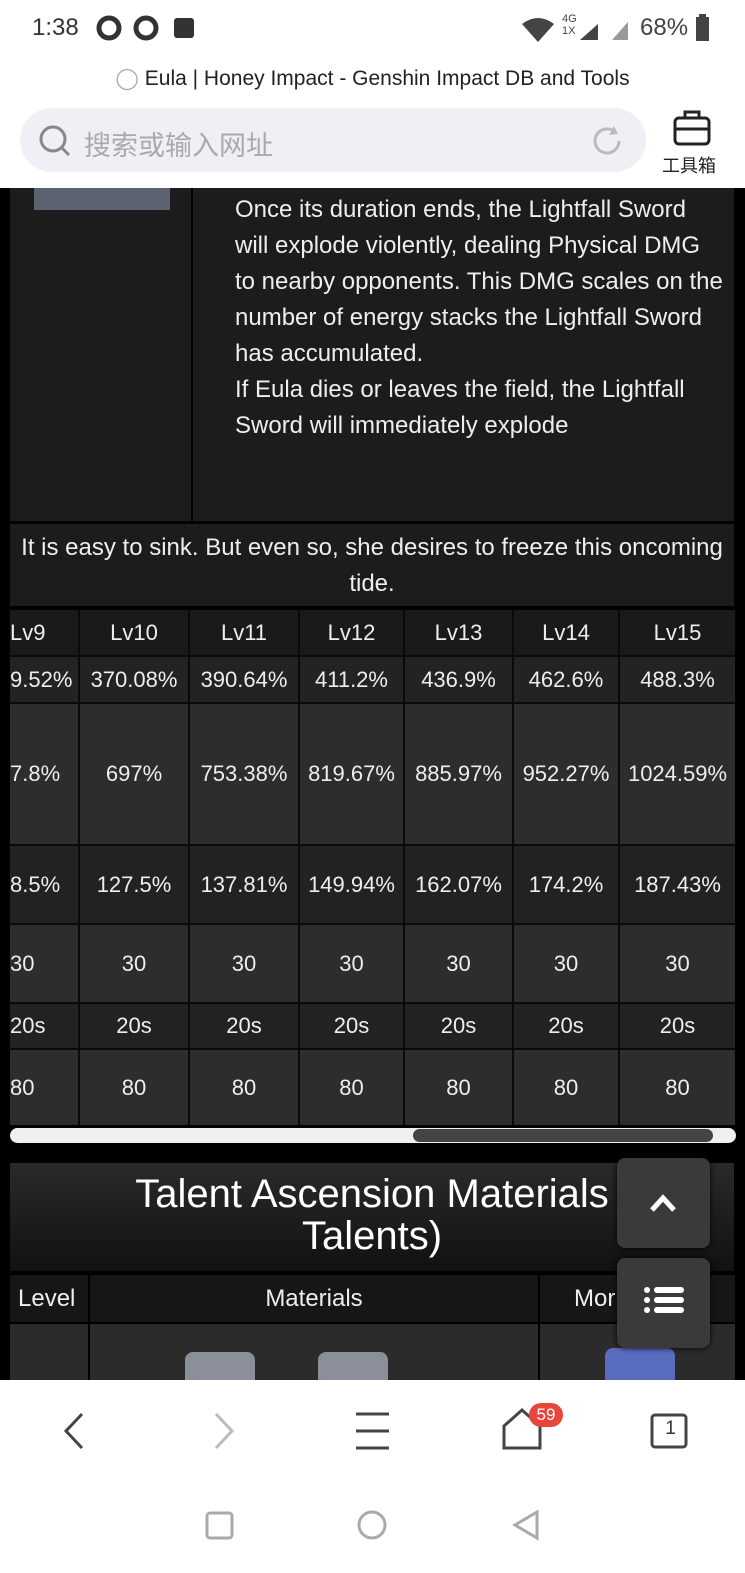 This screenshot has height=1573, width=745. Describe the element at coordinates (607, 141) in the screenshot. I see `reload-icon` at that location.